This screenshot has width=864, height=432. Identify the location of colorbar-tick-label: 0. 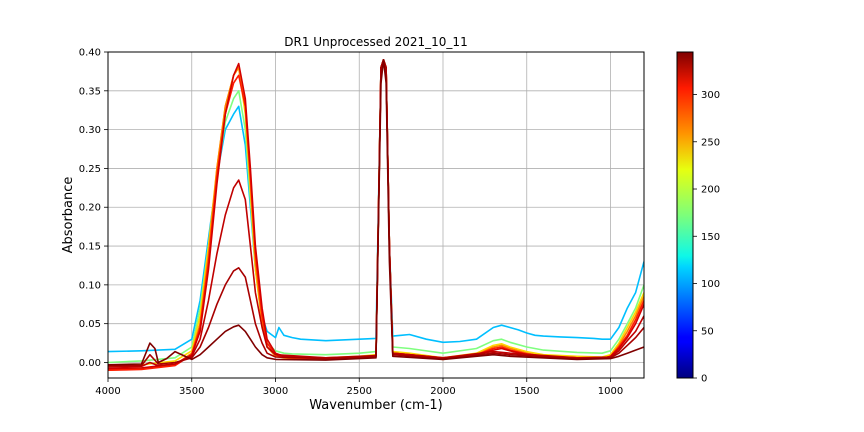
(704, 379).